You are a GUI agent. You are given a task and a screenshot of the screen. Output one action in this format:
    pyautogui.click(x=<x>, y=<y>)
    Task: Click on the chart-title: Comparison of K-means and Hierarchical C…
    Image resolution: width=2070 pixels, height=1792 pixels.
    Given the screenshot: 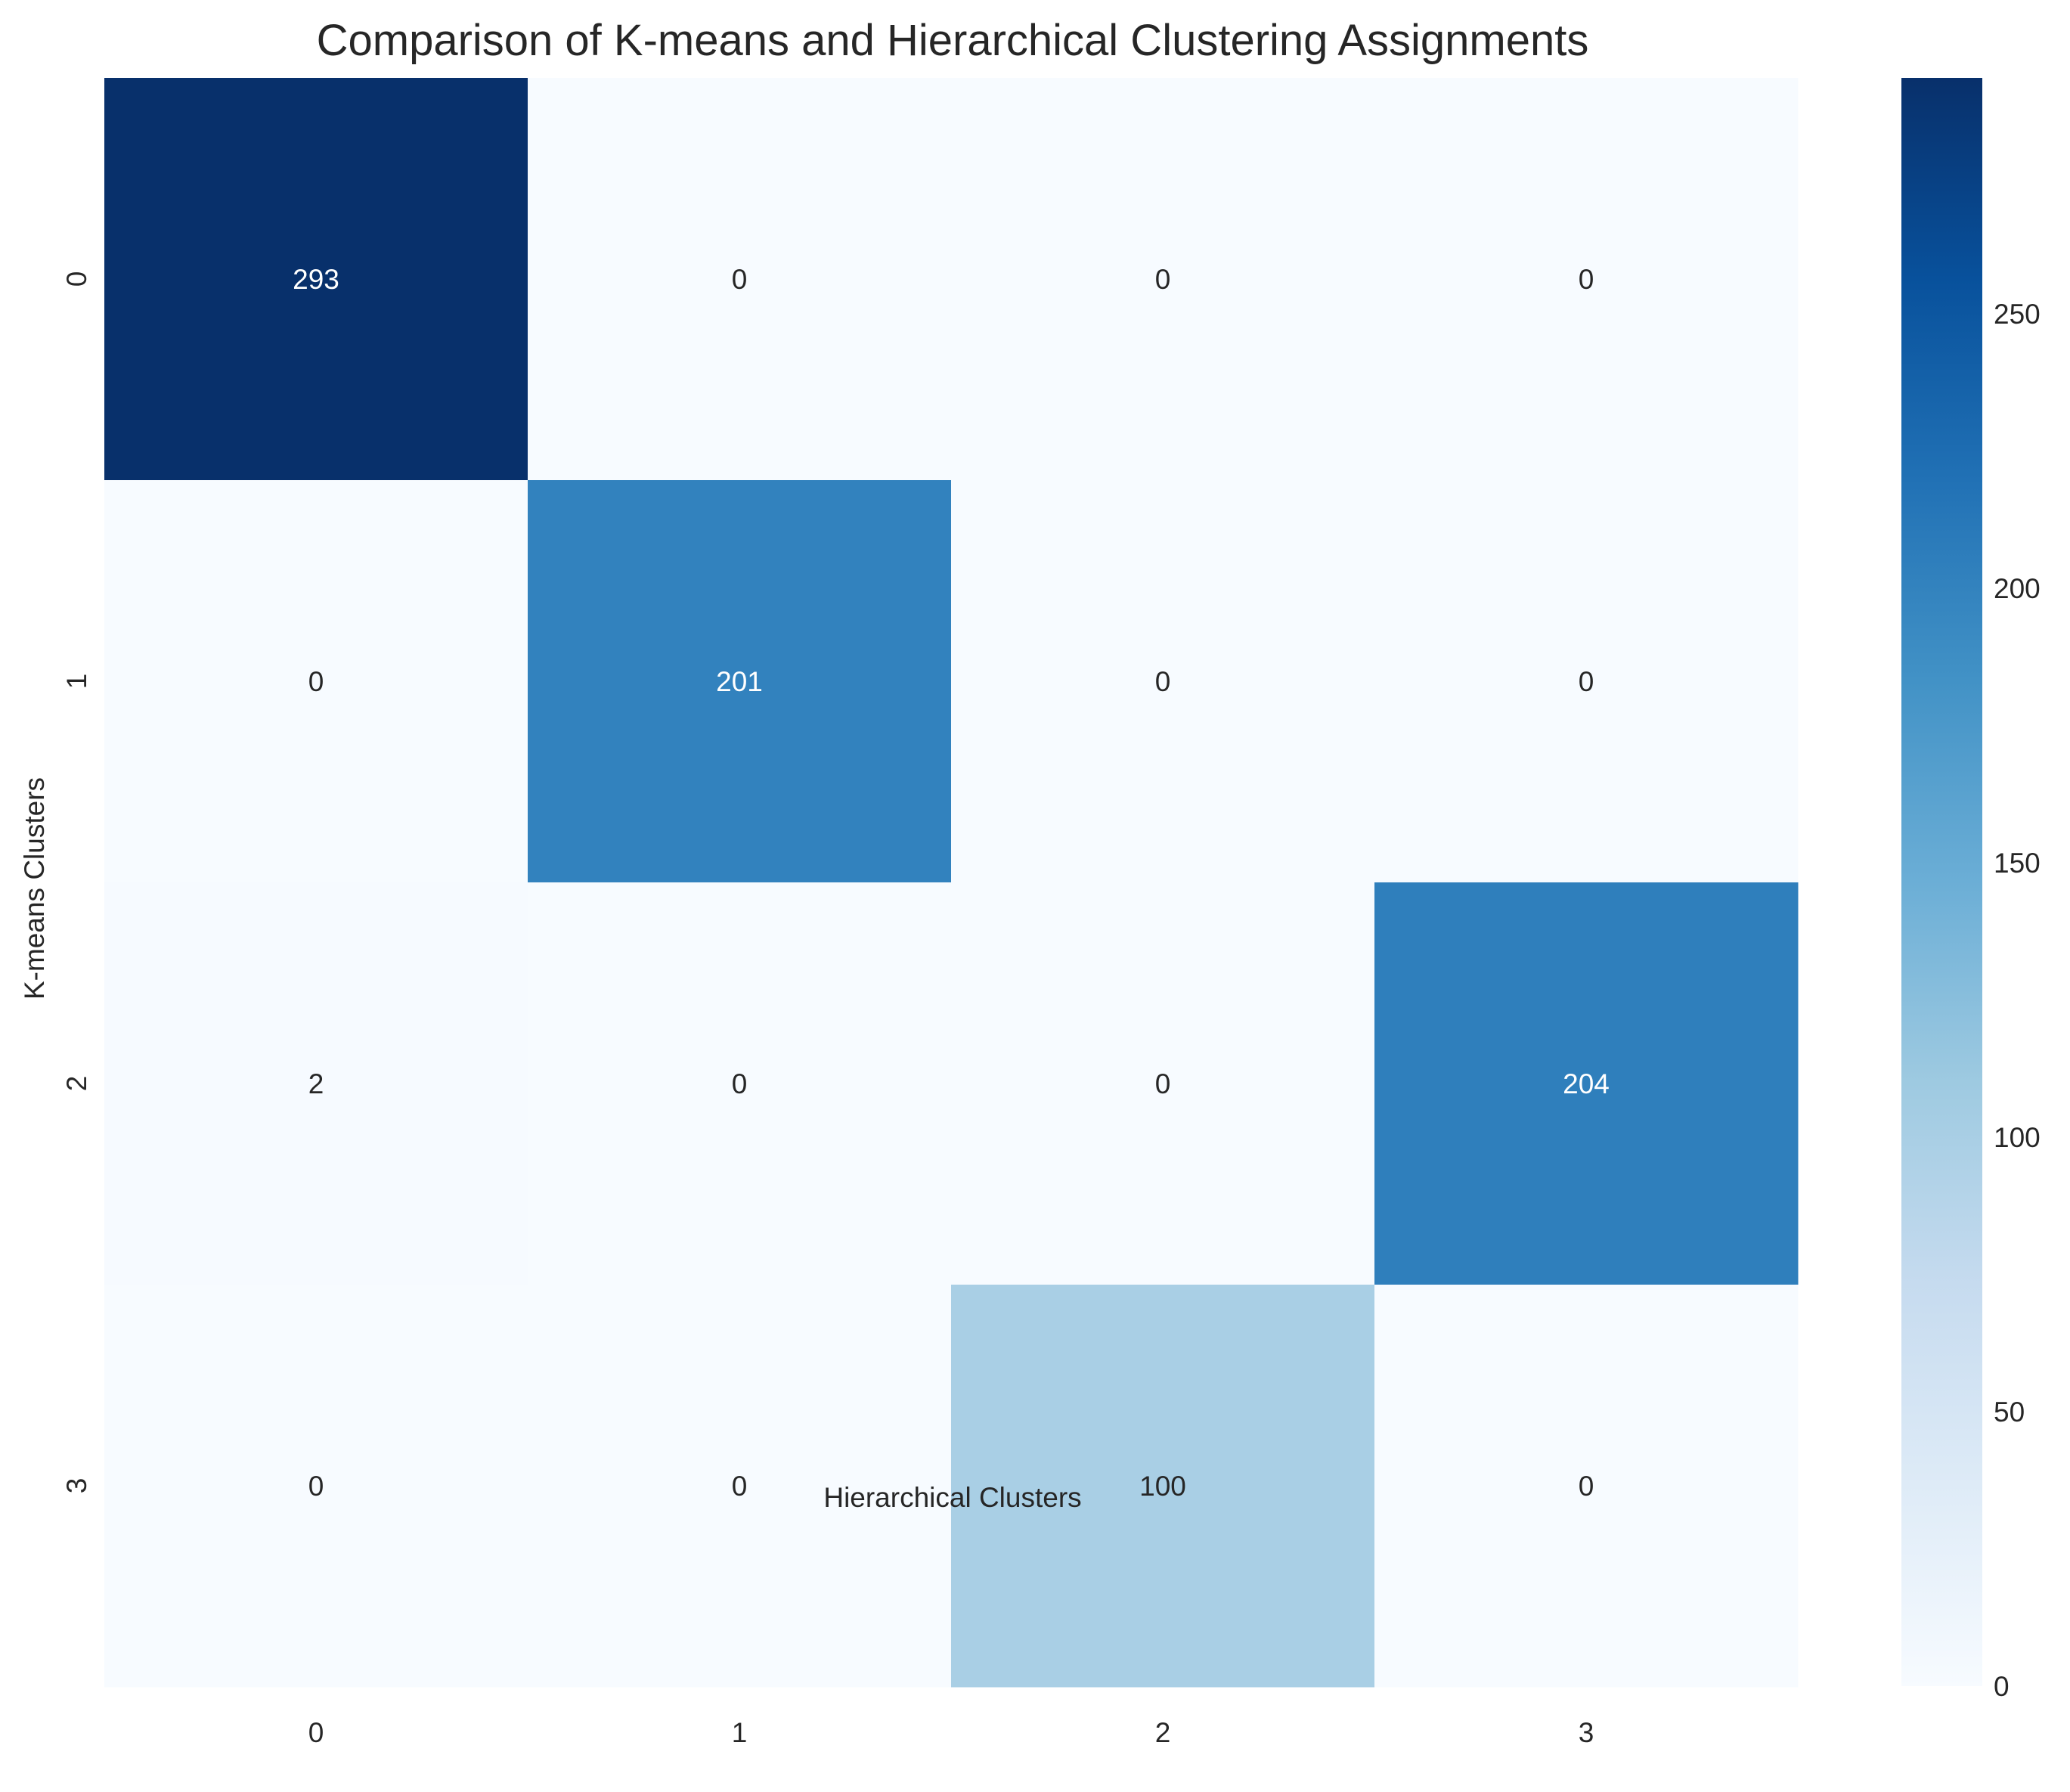 What is the action you would take?
    pyautogui.click(x=953, y=40)
    